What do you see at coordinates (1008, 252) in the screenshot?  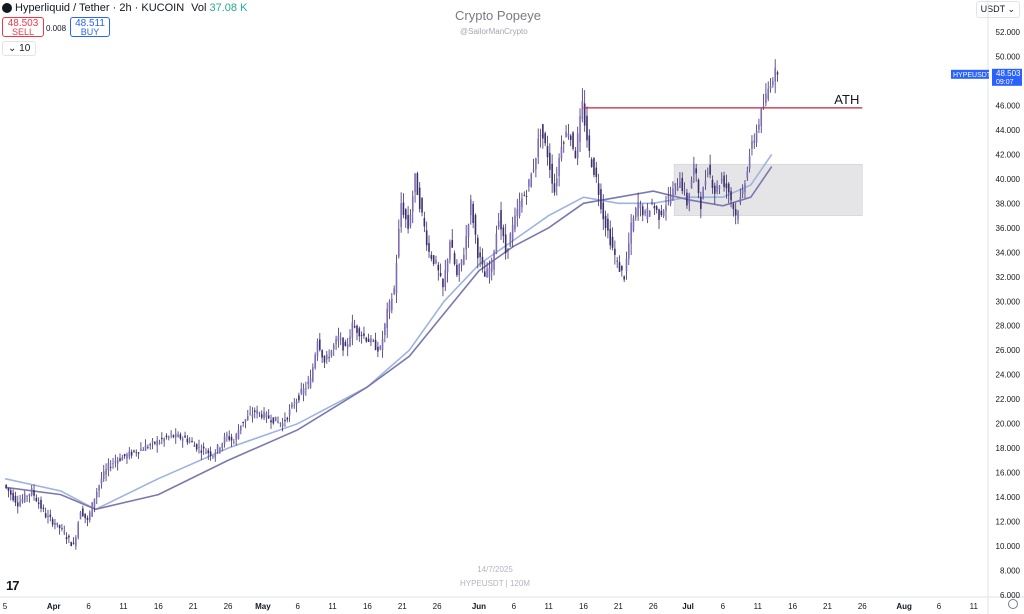 I see `y-tick-label: 34.000` at bounding box center [1008, 252].